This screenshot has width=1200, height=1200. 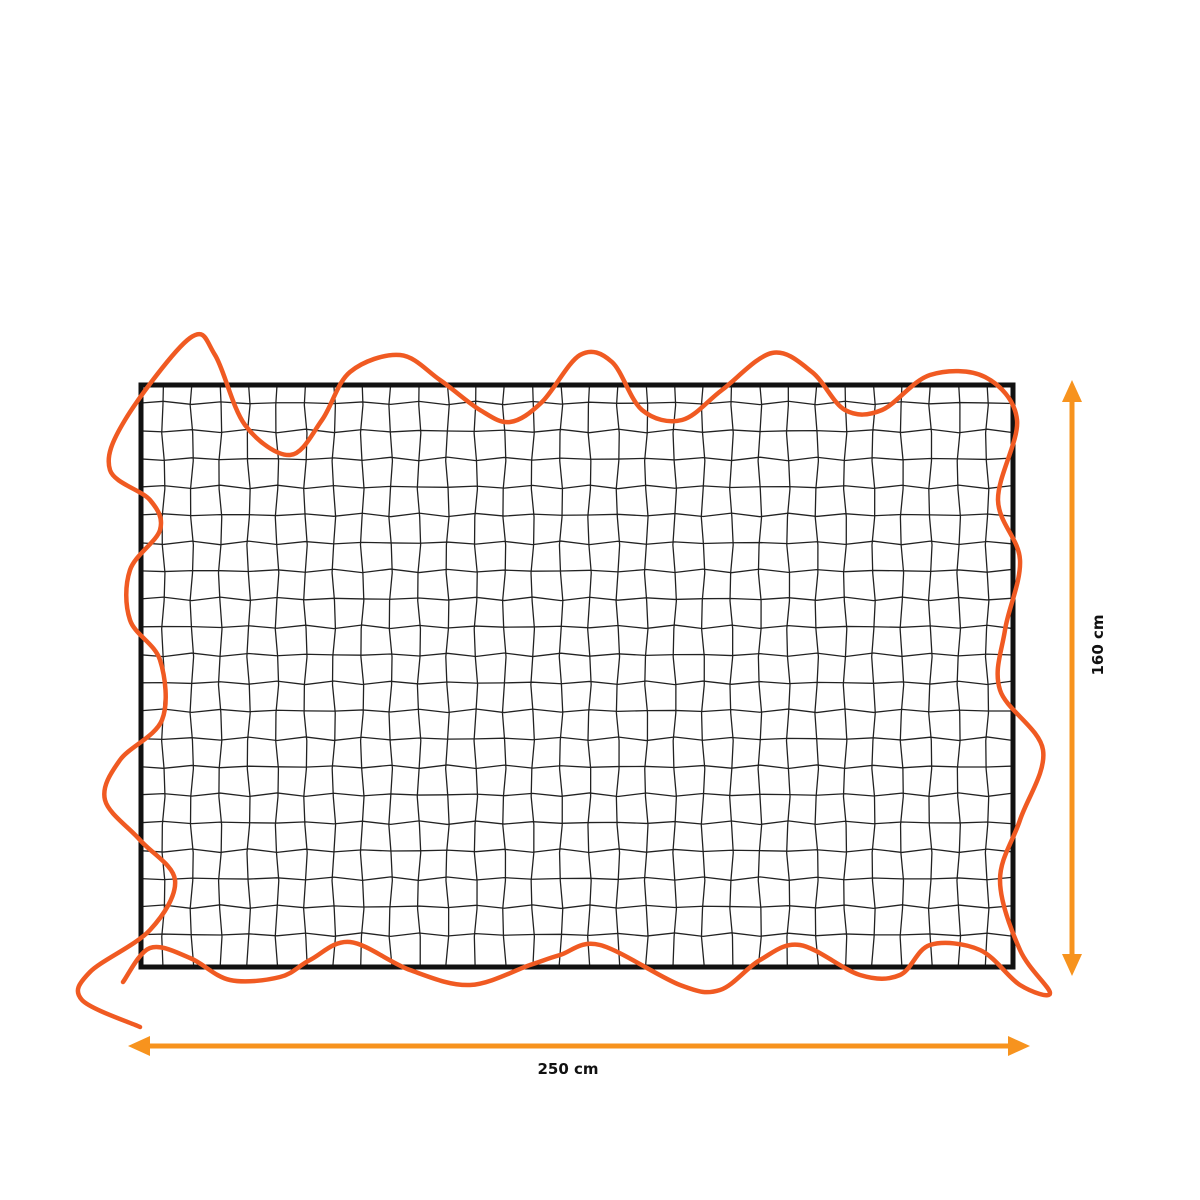 What do you see at coordinates (1072, 678) in the screenshot?
I see `height-arrow` at bounding box center [1072, 678].